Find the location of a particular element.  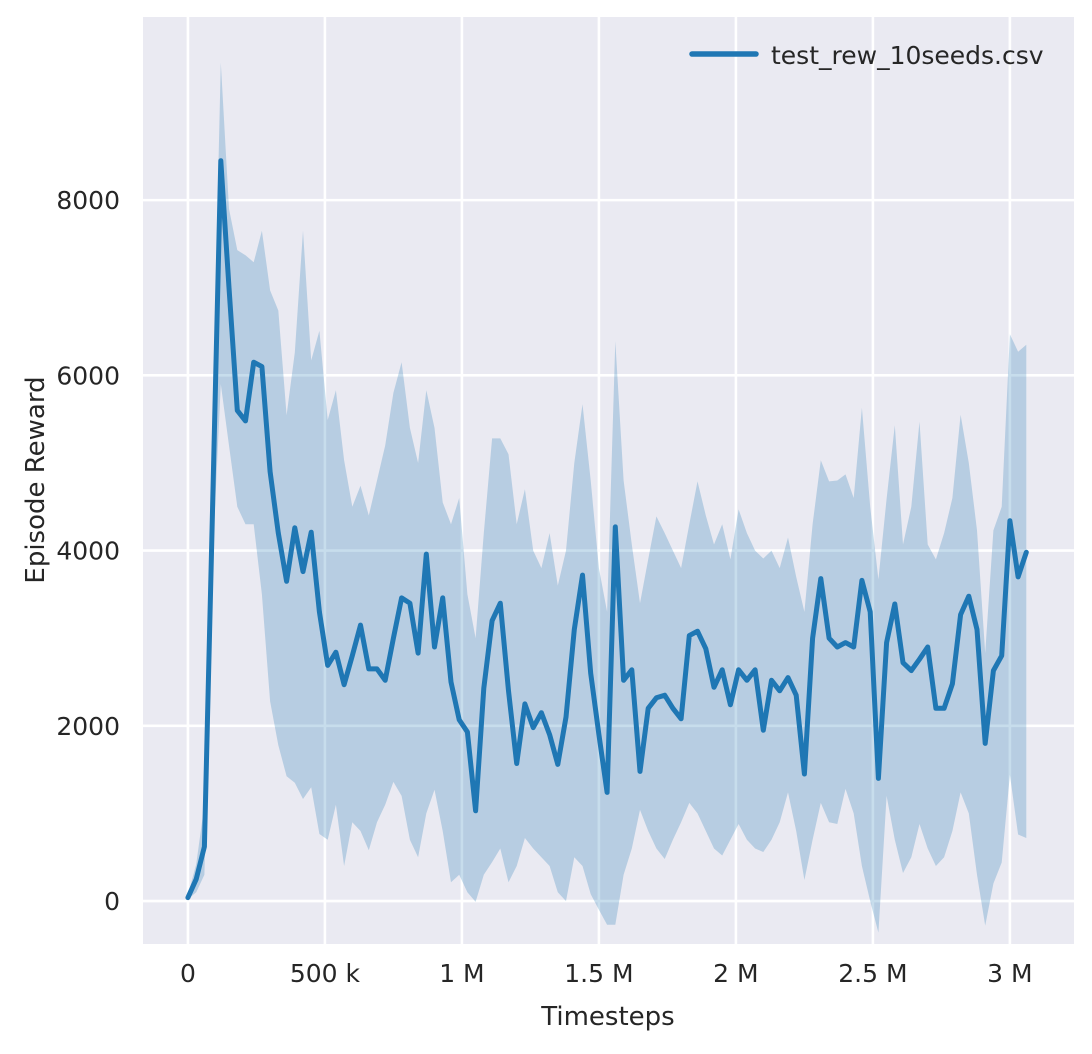

y-tick-label: 6000 is located at coordinates (88, 375).